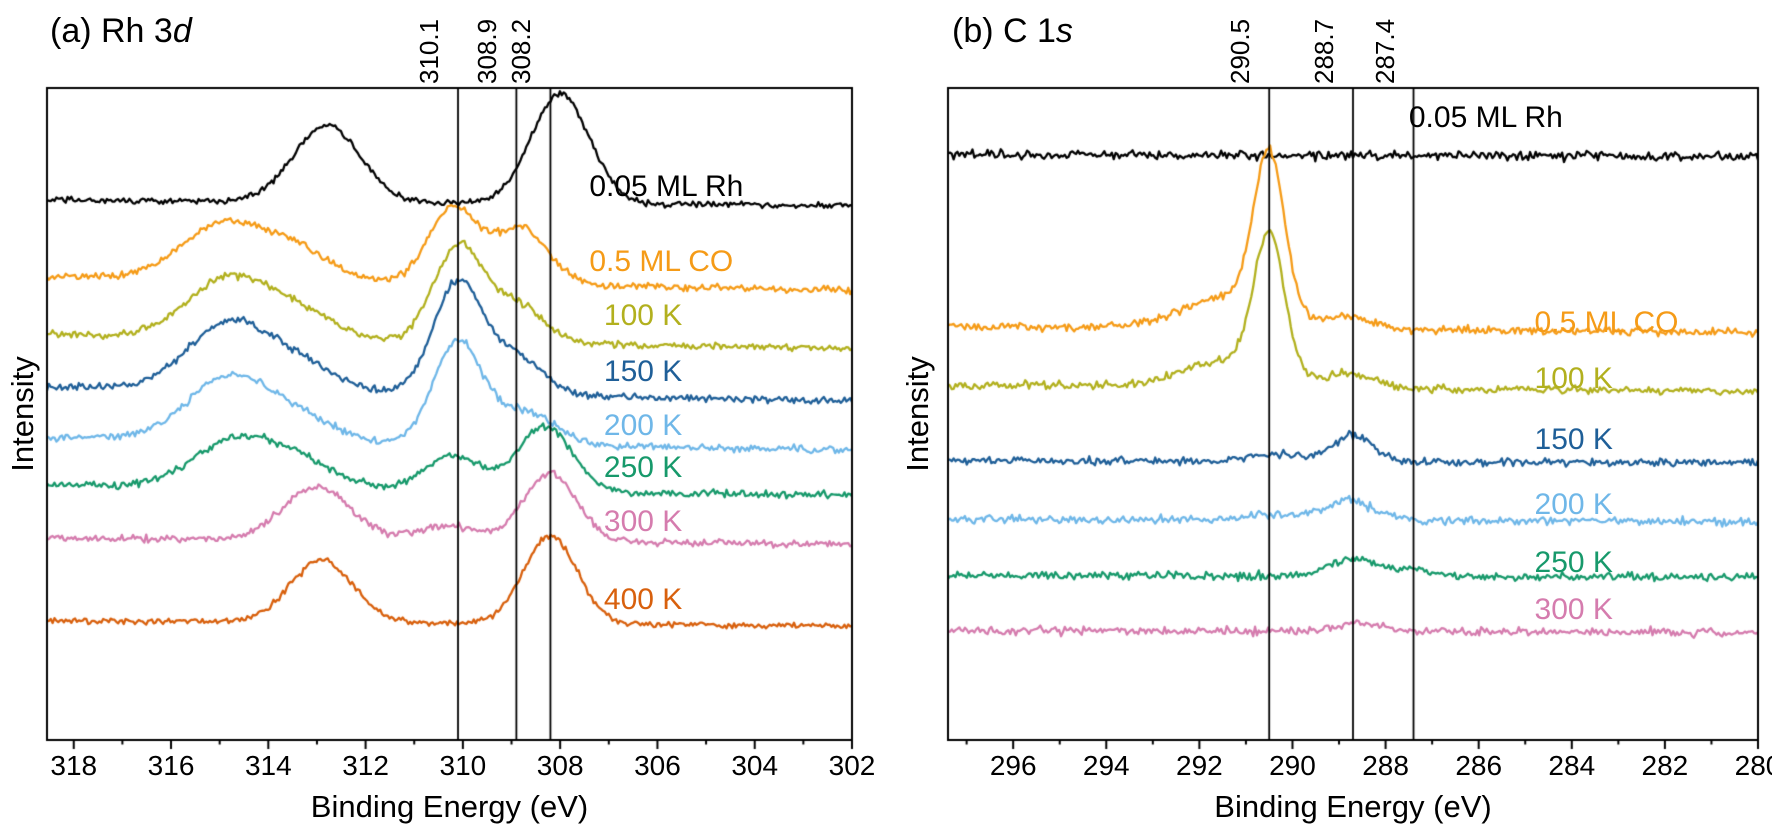 This screenshot has width=1772, height=836. I want to click on x-tick-label: 310, so click(463, 765).